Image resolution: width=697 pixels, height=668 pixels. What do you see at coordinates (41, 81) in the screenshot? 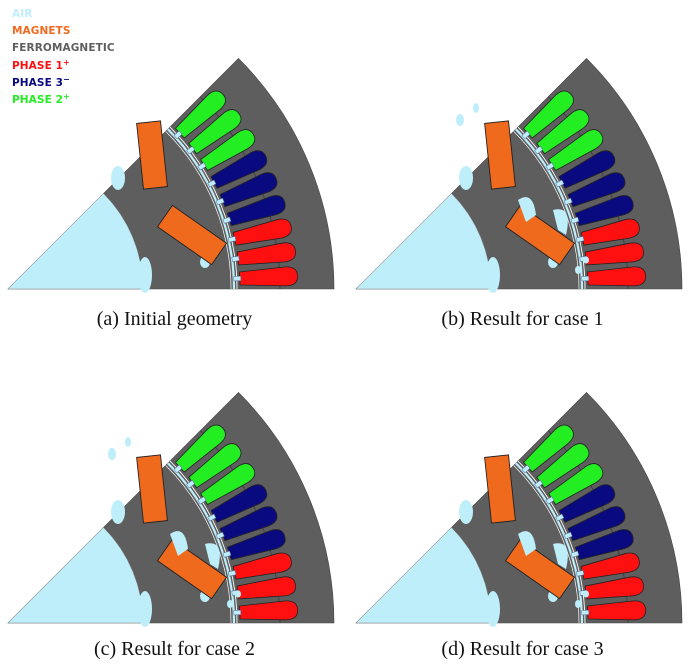
I see `legend-phase3: PHASE 3−` at bounding box center [41, 81].